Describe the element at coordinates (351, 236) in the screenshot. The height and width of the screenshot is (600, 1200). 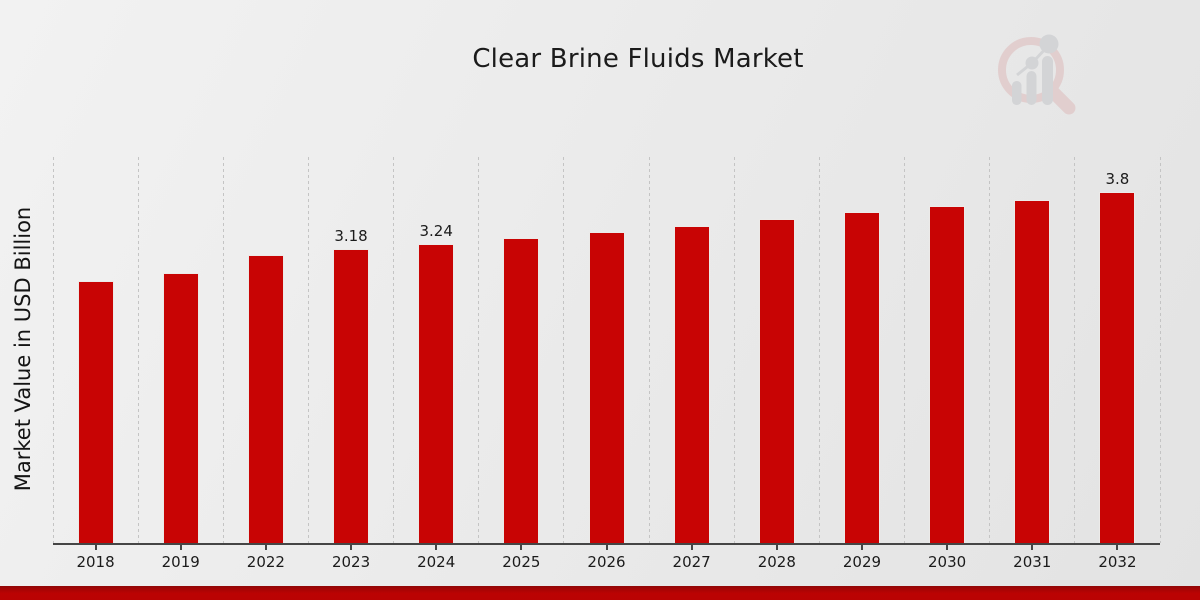
I see `bar-value-label: 3.18` at that location.